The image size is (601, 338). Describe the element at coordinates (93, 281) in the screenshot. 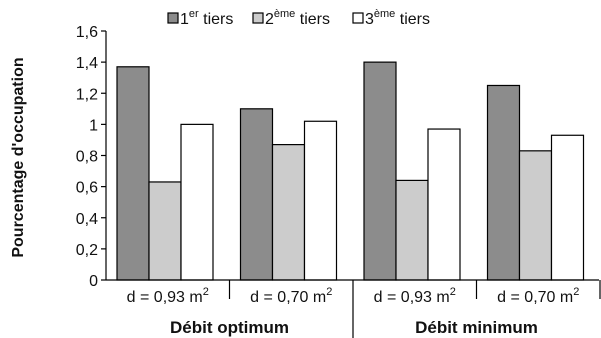

I see `y-tick-label: 0` at that location.